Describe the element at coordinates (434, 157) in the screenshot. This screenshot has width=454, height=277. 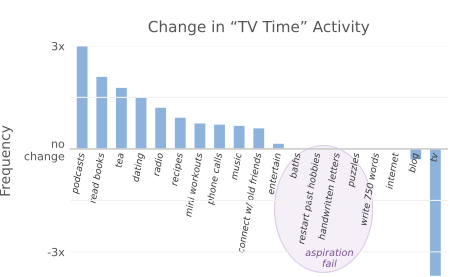
I see `x-tick-label: tv` at that location.